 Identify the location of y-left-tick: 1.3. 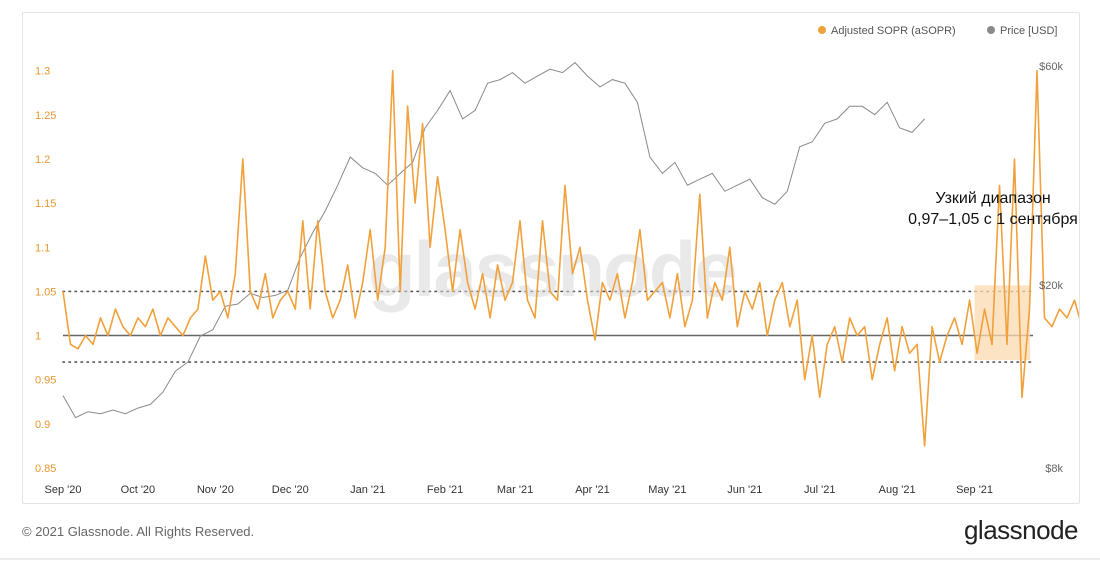
(42, 72).